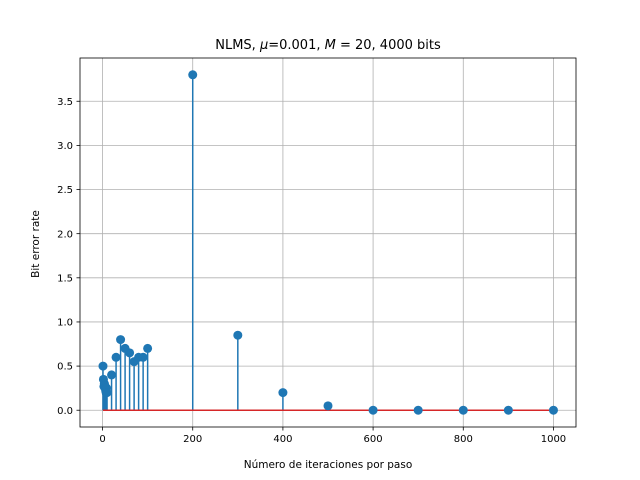 This screenshot has width=640, height=480. I want to click on title-mu-value: =0.001,, so click(296, 45).